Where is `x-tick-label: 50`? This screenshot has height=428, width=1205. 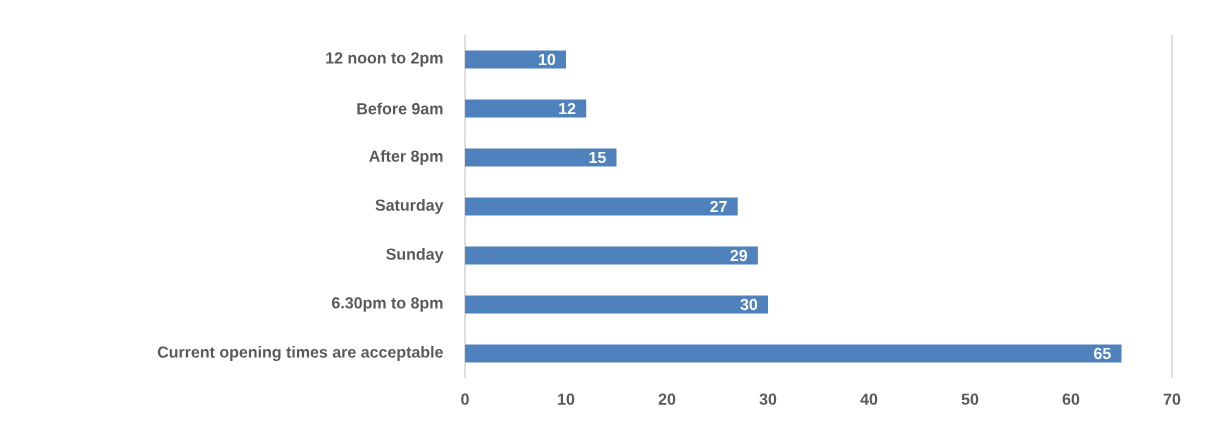
x-tick-label: 50 is located at coordinates (970, 399).